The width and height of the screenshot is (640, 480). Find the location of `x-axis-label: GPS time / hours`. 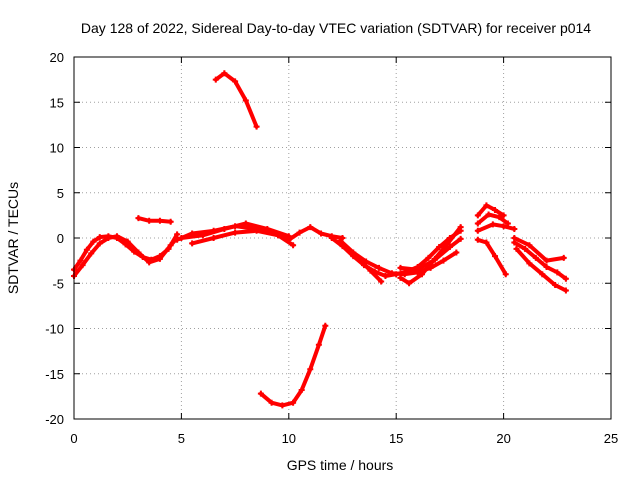

x-axis-label: GPS time / hours is located at coordinates (340, 465).